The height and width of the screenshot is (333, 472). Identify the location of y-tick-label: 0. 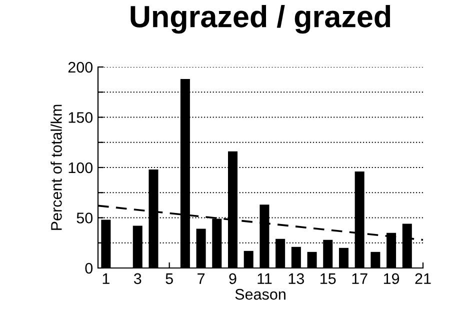
(89, 268).